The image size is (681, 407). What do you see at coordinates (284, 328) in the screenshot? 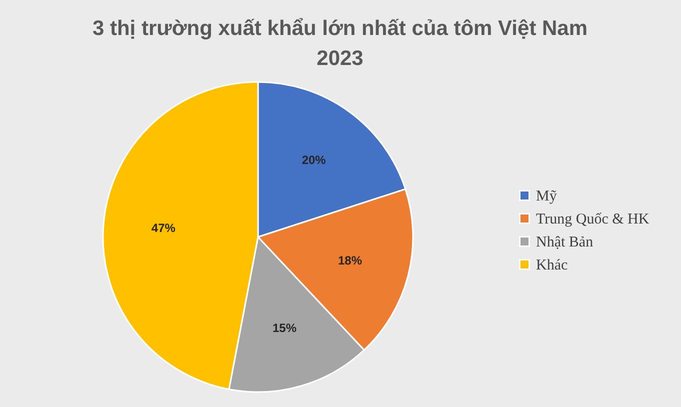
I see `data-label: 15%` at bounding box center [284, 328].